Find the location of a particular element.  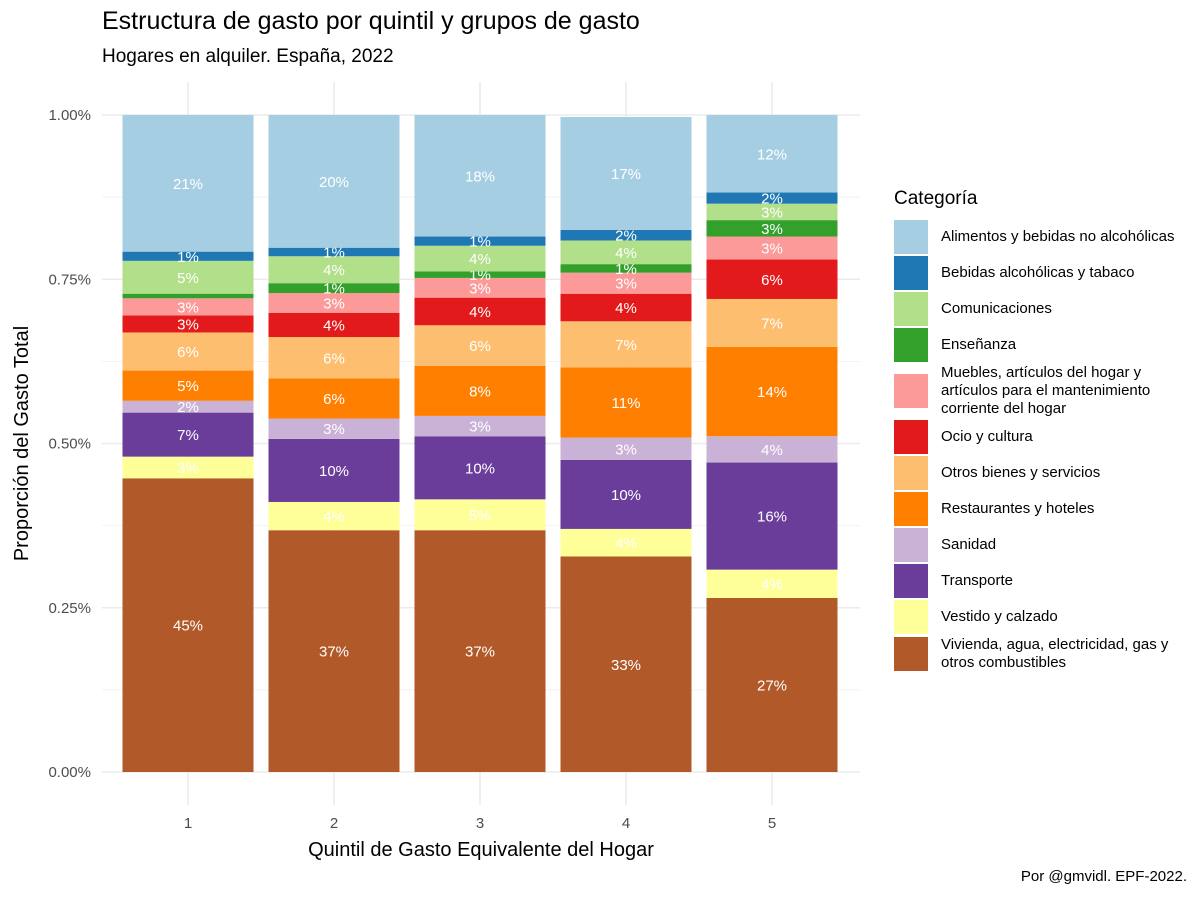

legend-title: Categoría is located at coordinates (936, 198).